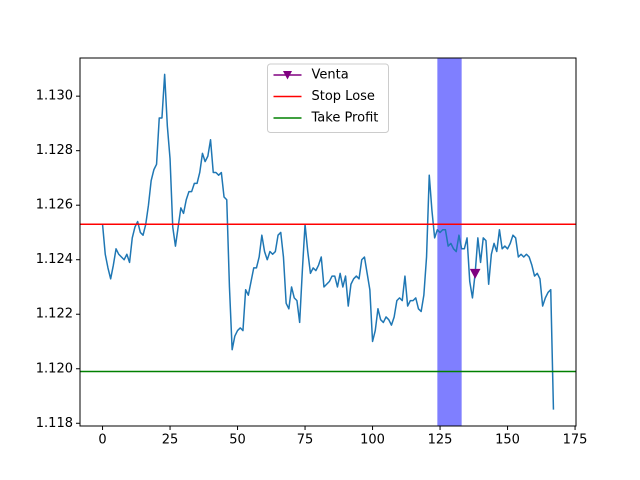  I want to click on legend-marker, so click(287, 75).